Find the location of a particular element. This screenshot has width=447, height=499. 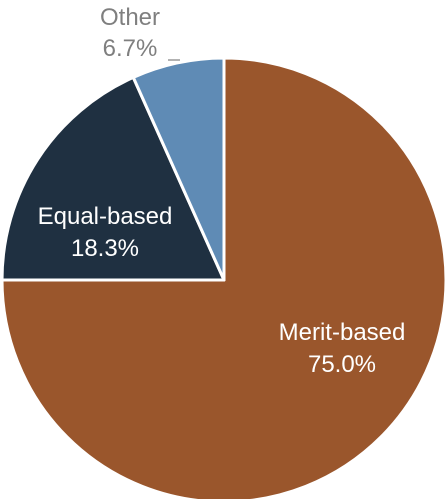

slice-label-name-merit-based: Merit-based is located at coordinates (342, 332).